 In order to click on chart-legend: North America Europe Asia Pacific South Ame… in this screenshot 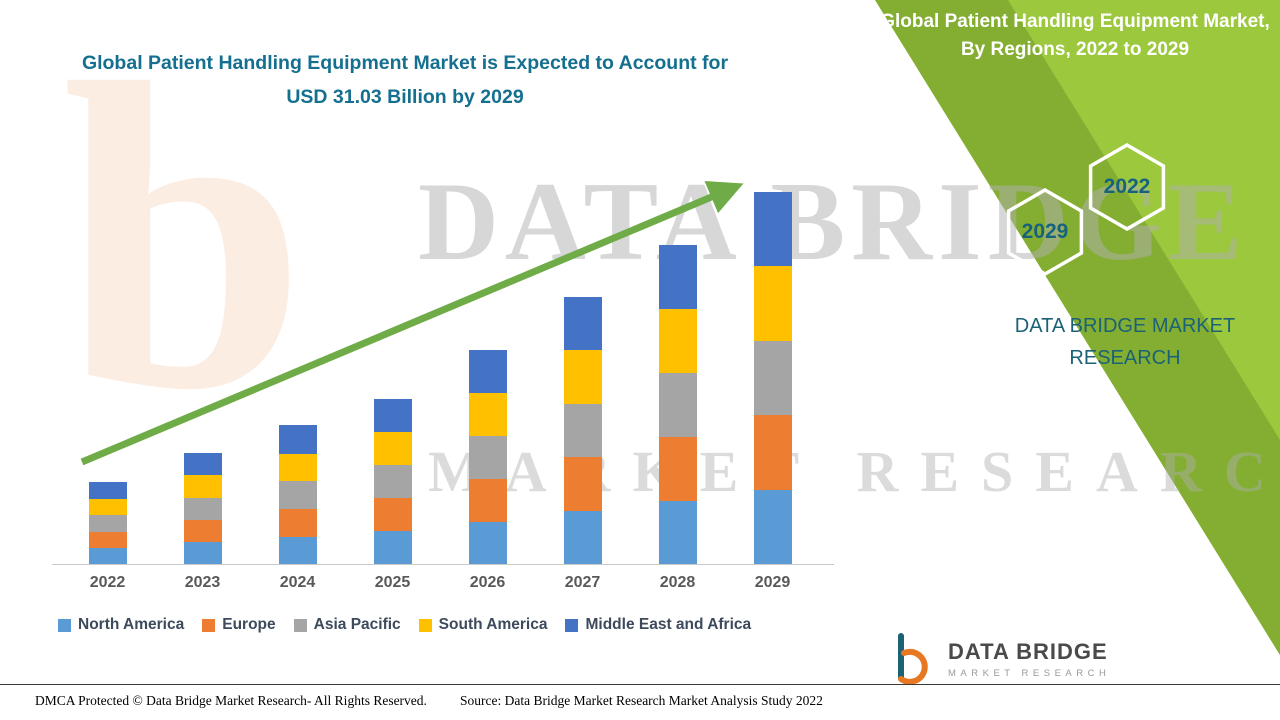, I will do `click(404, 625)`.